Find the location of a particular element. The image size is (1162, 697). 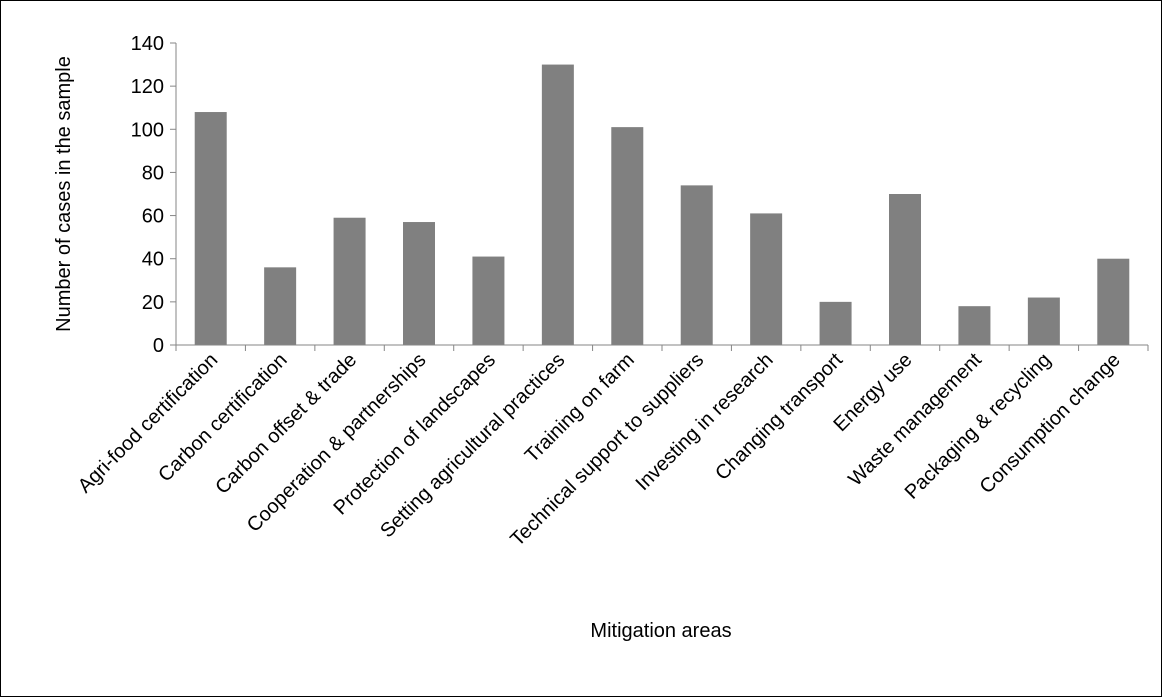

x-category-label: Carbon offset & trade is located at coordinates (286, 424).